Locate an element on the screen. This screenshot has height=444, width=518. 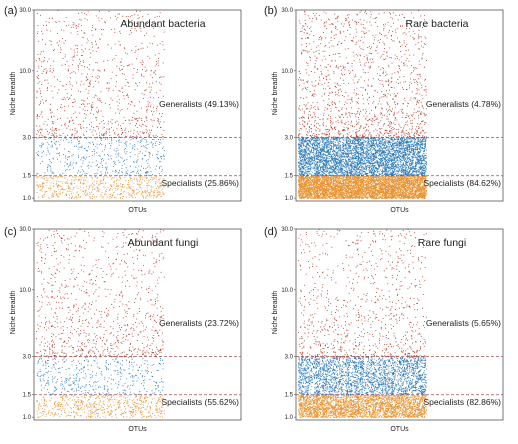
specialists-annotation: Specialists (84.62%) is located at coordinates (463, 183).